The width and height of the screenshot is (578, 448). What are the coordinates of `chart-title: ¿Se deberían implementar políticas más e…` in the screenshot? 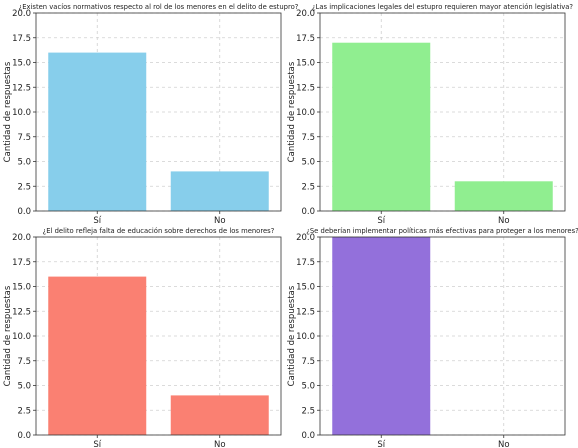 It's located at (442, 231).